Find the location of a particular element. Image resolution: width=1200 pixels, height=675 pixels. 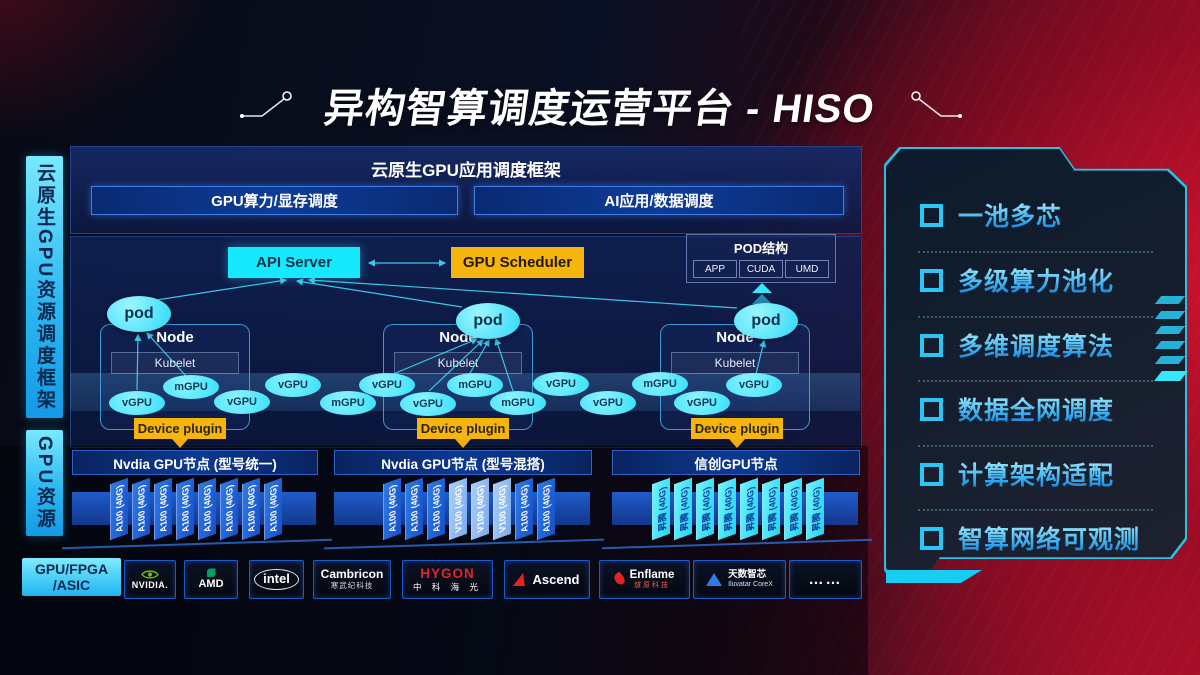

gpu-row-label-2: Nvdia GPU节点 (型号混搭) is located at coordinates (463, 462).